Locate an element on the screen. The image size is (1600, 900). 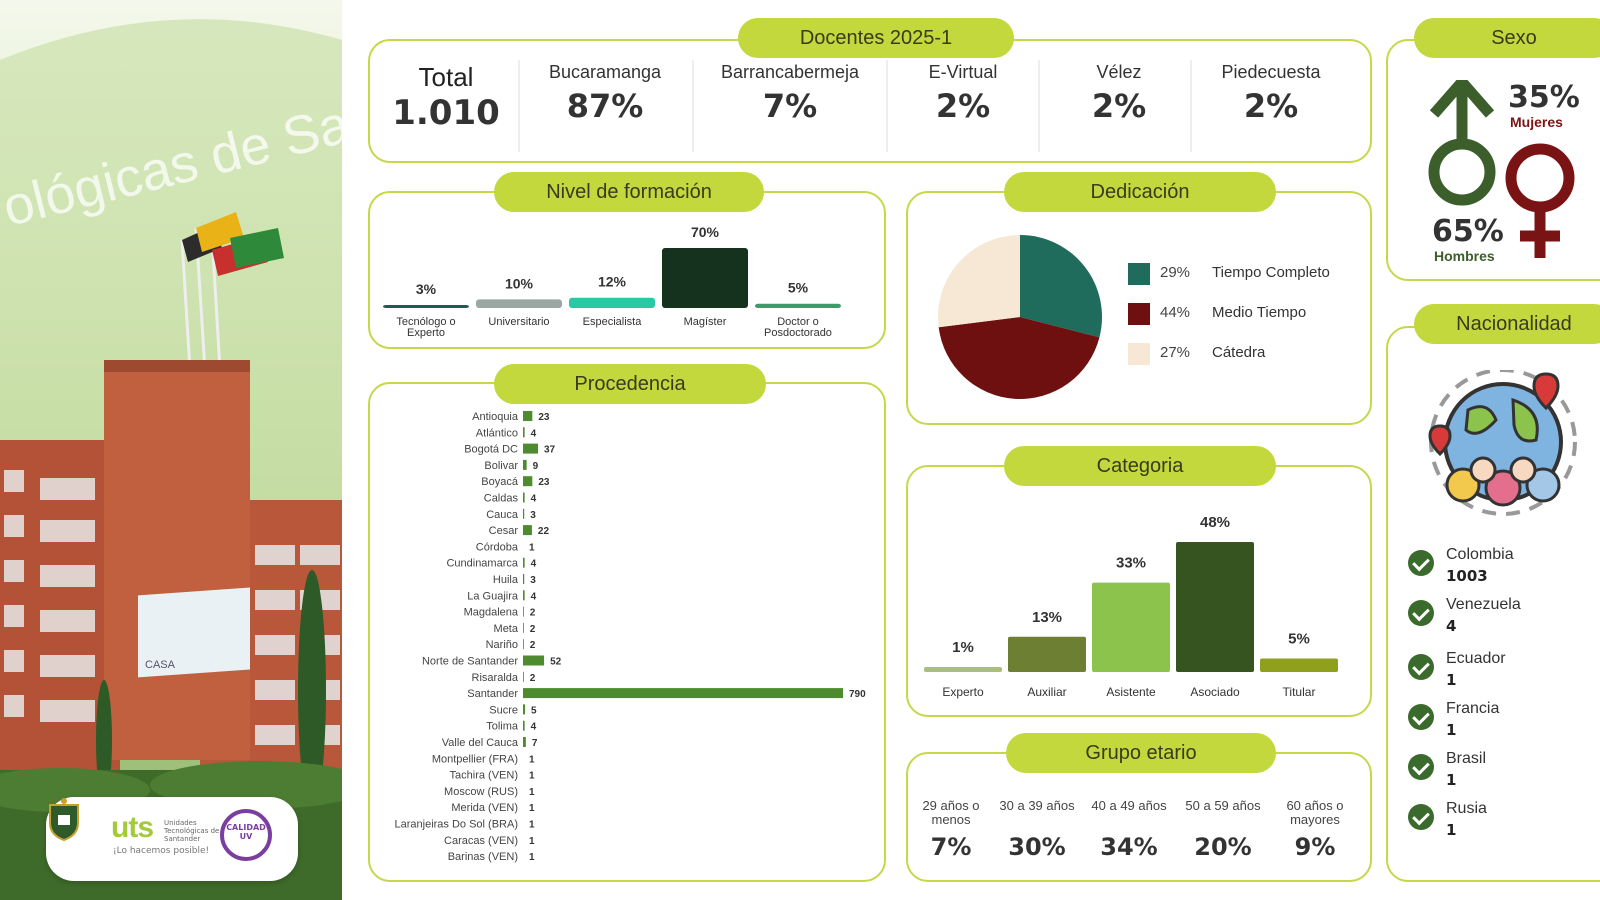
procedencia-category-label: Meta is located at coordinates (506, 629).